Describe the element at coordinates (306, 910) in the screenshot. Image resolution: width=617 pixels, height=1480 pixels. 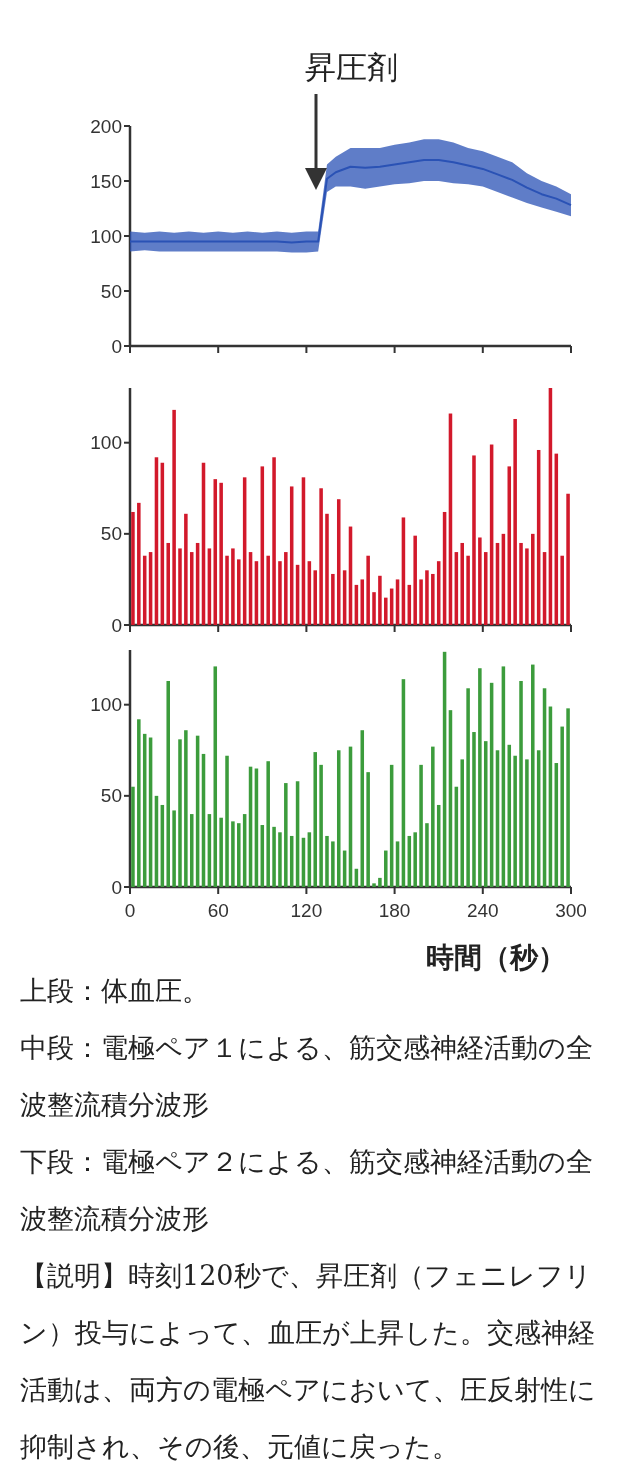
I see `x-tick-label: 120` at that location.